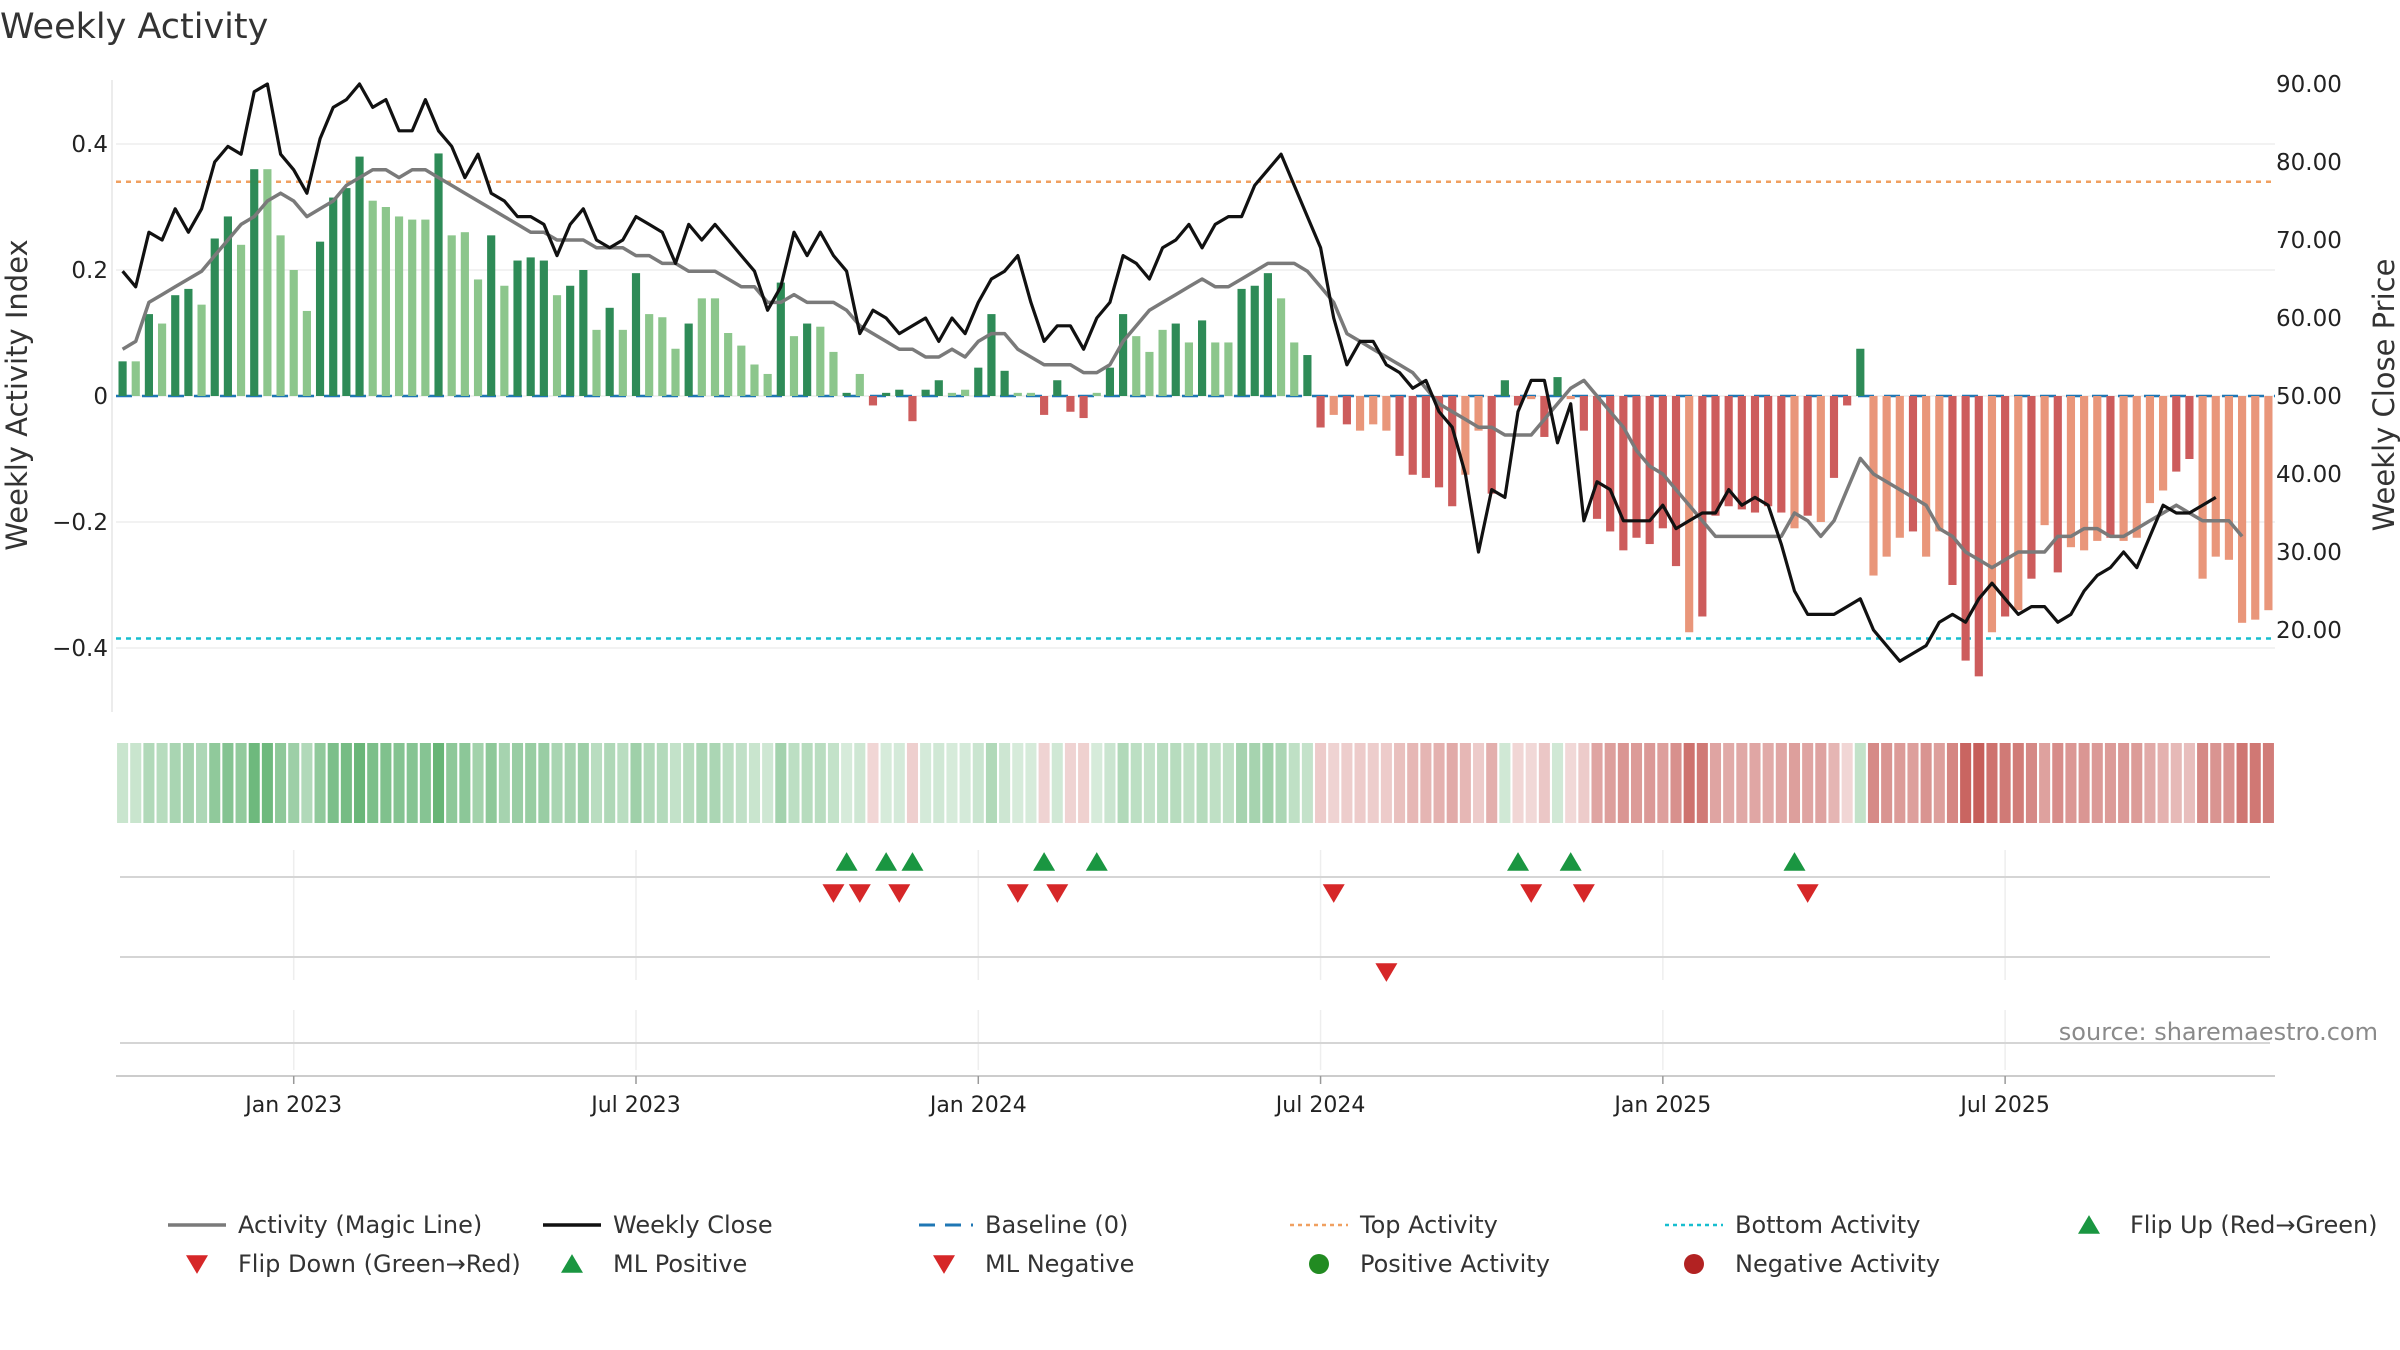 The image size is (2400, 1350). I want to click on y-left-tick-label: 0.4, so click(89, 145).